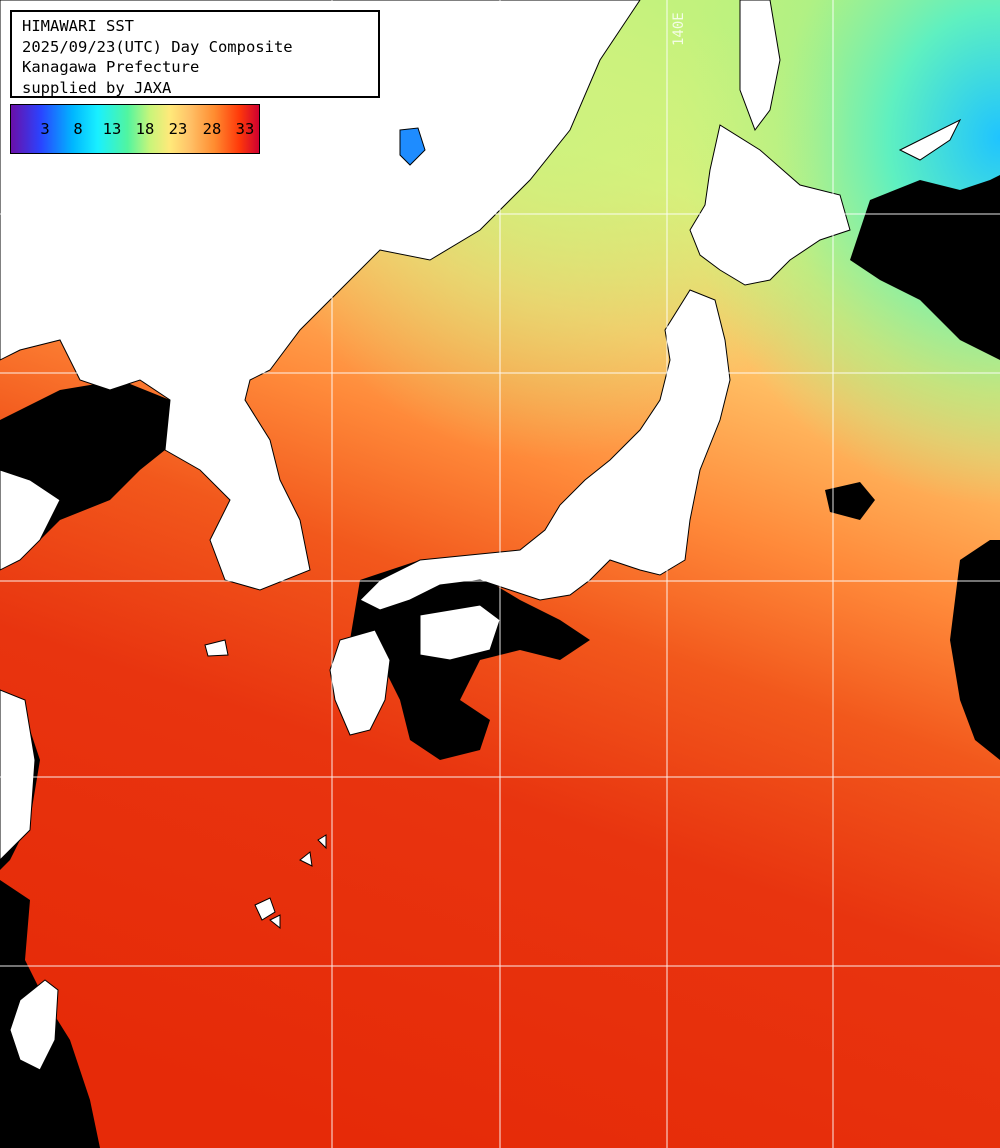 This screenshot has width=1000, height=1148. I want to click on legend-tick: 28, so click(212, 129).